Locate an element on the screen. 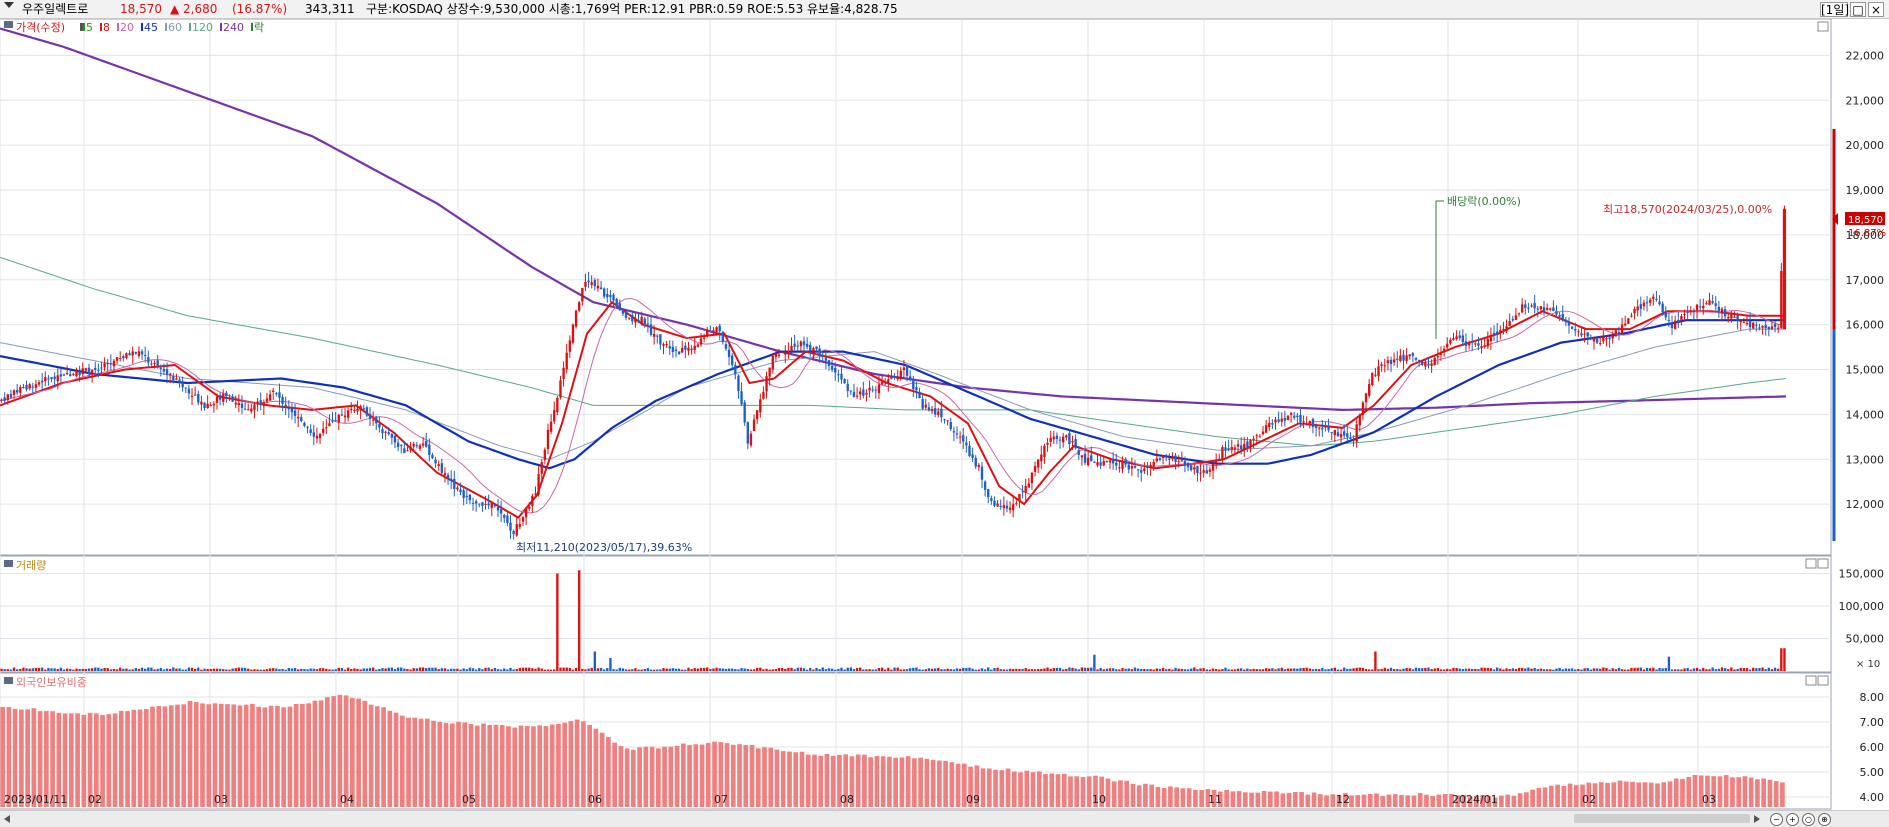 Image resolution: width=1889 pixels, height=827 pixels. panel-menu-icon is located at coordinates (8, 24).